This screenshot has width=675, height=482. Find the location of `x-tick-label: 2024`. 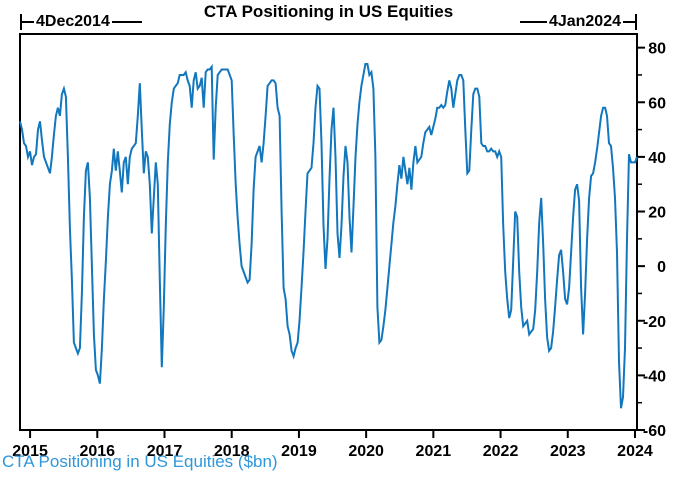

x-tick-label: 2024 is located at coordinates (635, 451).